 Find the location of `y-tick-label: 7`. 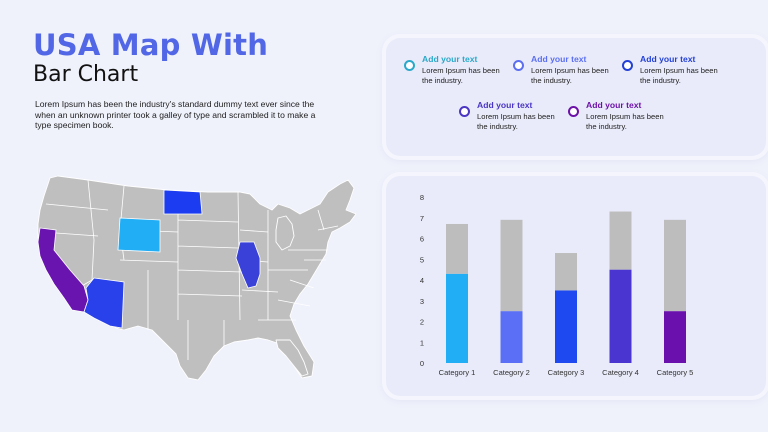

y-tick-label: 7 is located at coordinates (422, 218).